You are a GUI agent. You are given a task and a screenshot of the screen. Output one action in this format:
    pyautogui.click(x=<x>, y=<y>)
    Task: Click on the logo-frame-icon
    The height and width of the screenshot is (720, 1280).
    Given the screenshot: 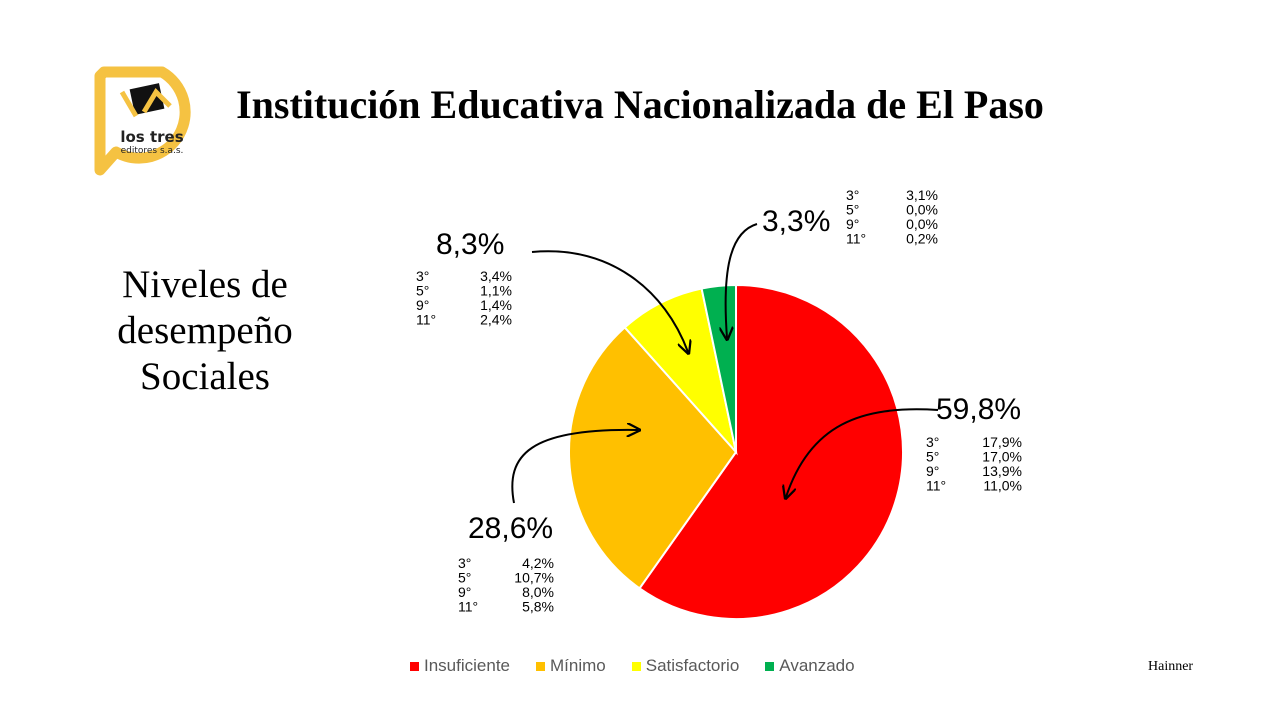 What is the action you would take?
    pyautogui.click(x=142, y=121)
    